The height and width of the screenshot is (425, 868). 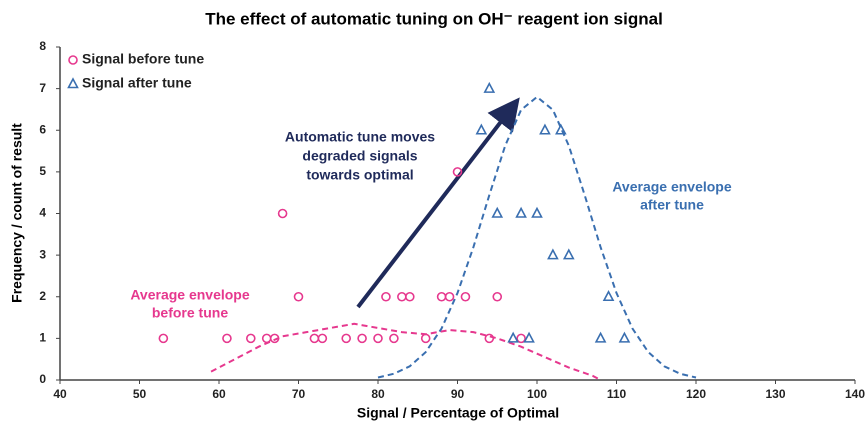 I want to click on y-tick-label: 7, so click(x=42, y=88).